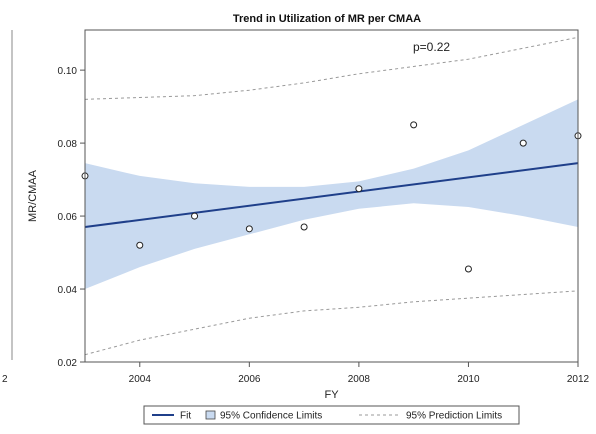 This screenshot has width=596, height=434. I want to click on y-axis: 0.02 0.04 0.06 0.08 0.10, so click(71, 217).